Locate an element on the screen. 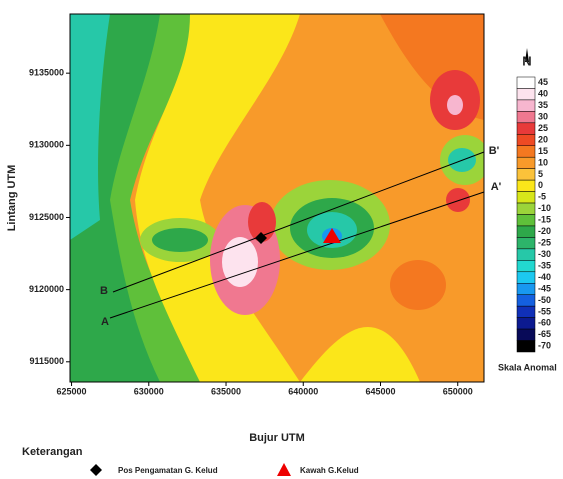  north-arrow is located at coordinates (527, 55).